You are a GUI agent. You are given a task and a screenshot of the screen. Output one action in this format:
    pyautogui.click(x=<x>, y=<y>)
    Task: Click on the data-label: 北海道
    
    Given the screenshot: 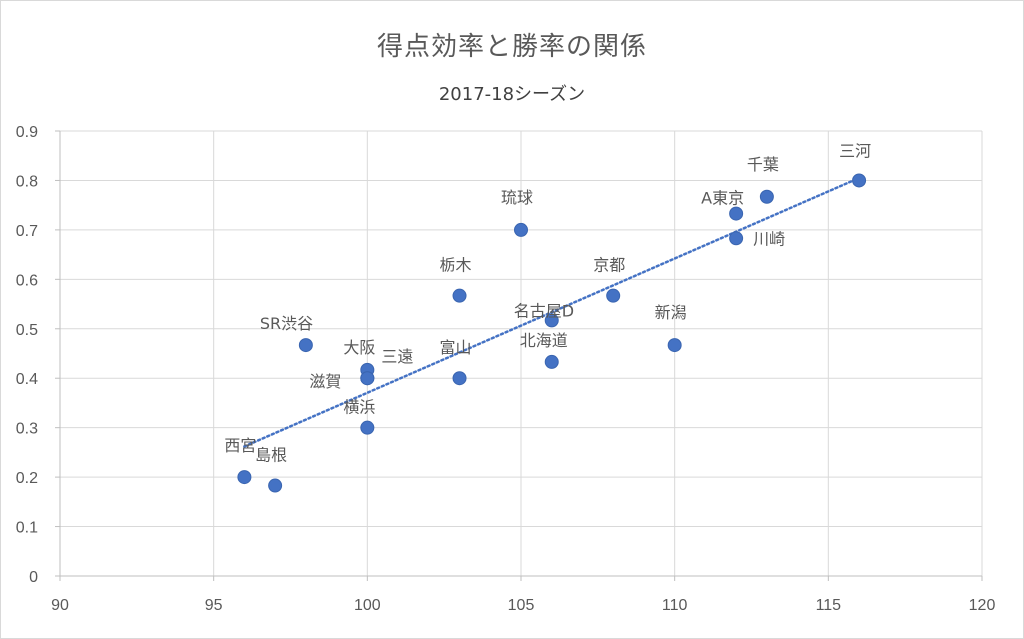 What is the action you would take?
    pyautogui.click(x=544, y=340)
    